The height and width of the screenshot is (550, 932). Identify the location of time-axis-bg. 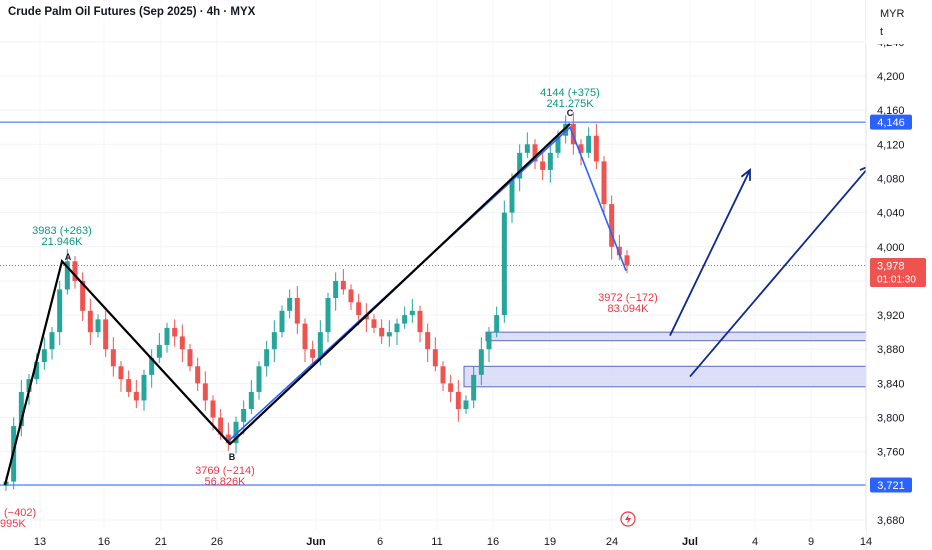
(433, 540).